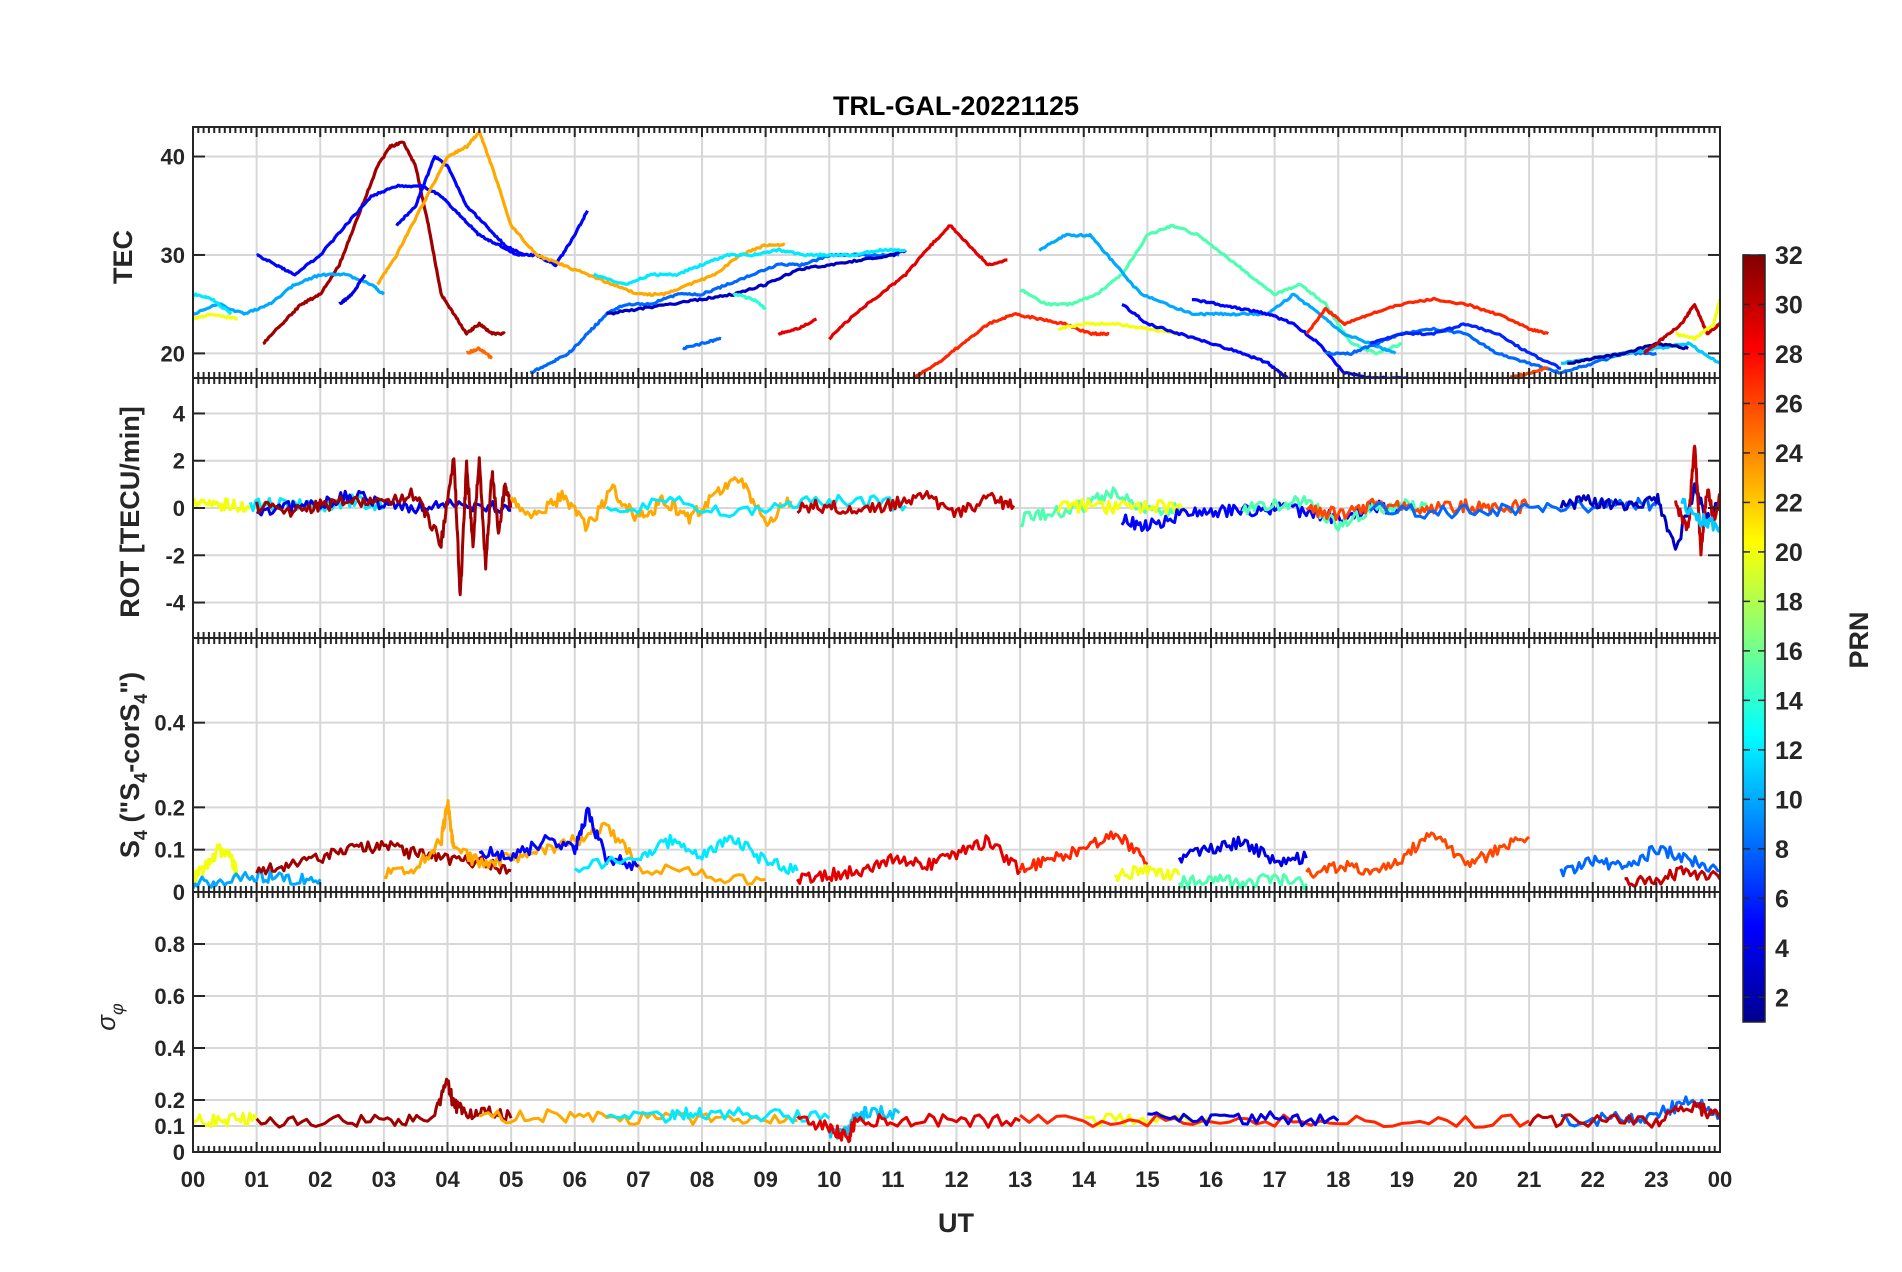 The width and height of the screenshot is (1902, 1272). Describe the element at coordinates (702, 1179) in the screenshot. I see `xtick-label: 08` at that location.